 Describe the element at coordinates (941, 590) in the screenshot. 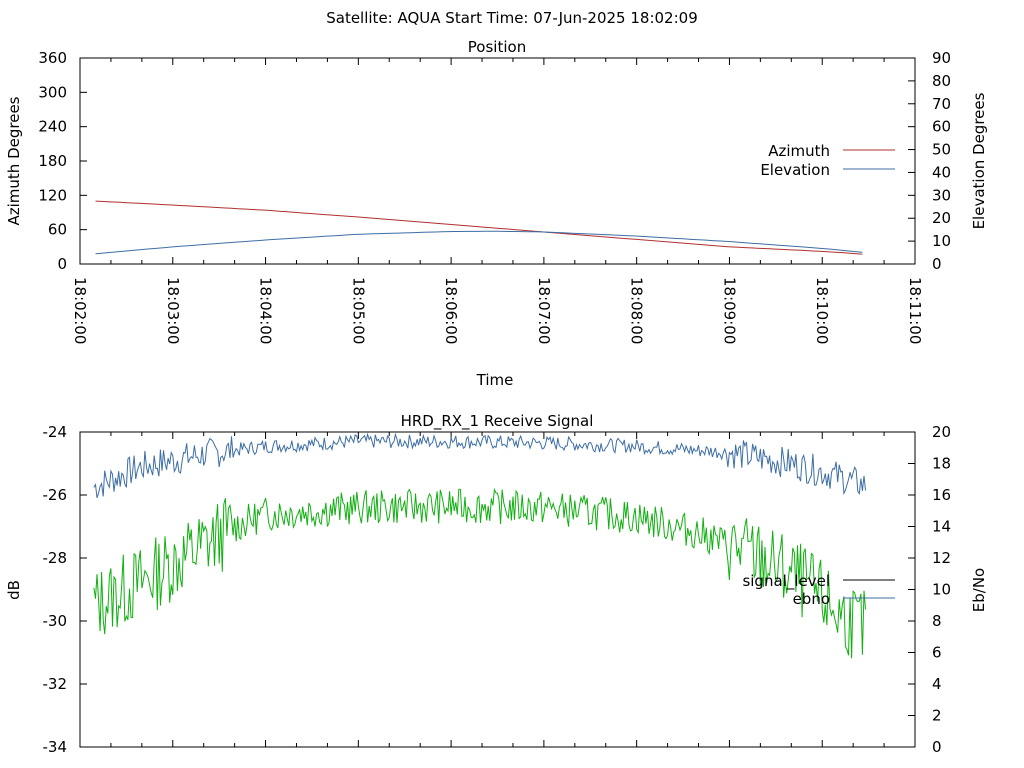

I see `ebno-axis-tick-label: 10` at that location.